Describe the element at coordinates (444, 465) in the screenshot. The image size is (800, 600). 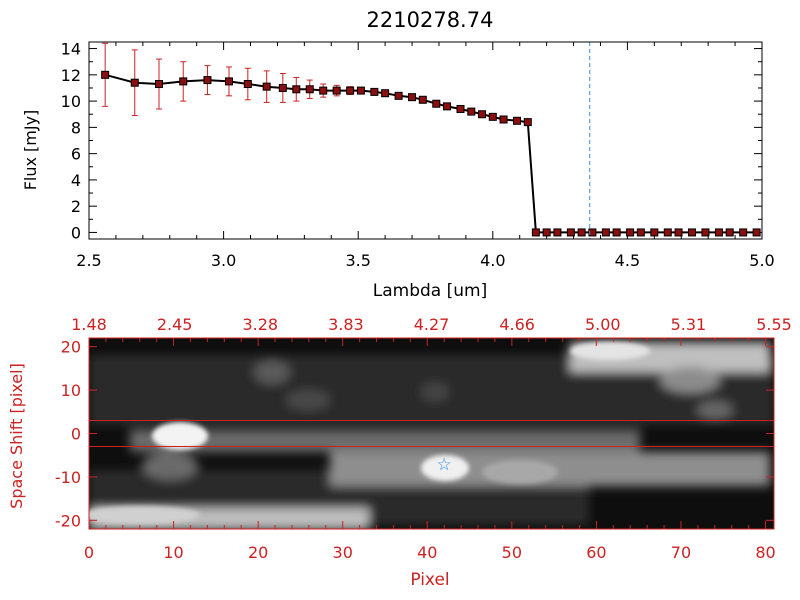
I see `star-marker-icon: ☆` at that location.